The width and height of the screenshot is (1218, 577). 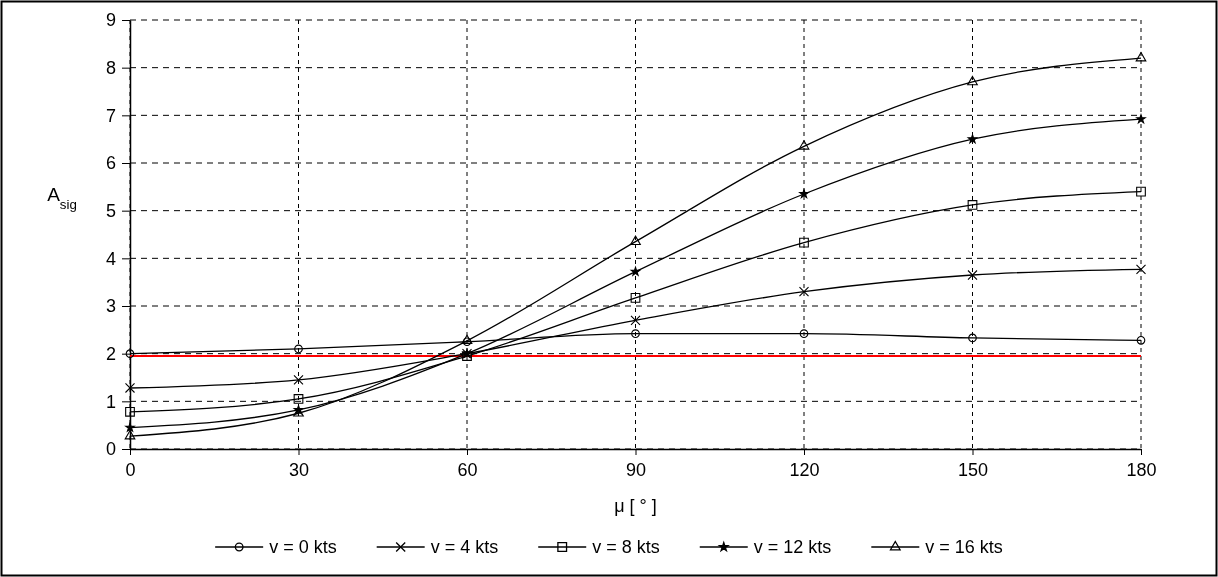 I want to click on y-tick-label: 6, so click(x=110, y=163).